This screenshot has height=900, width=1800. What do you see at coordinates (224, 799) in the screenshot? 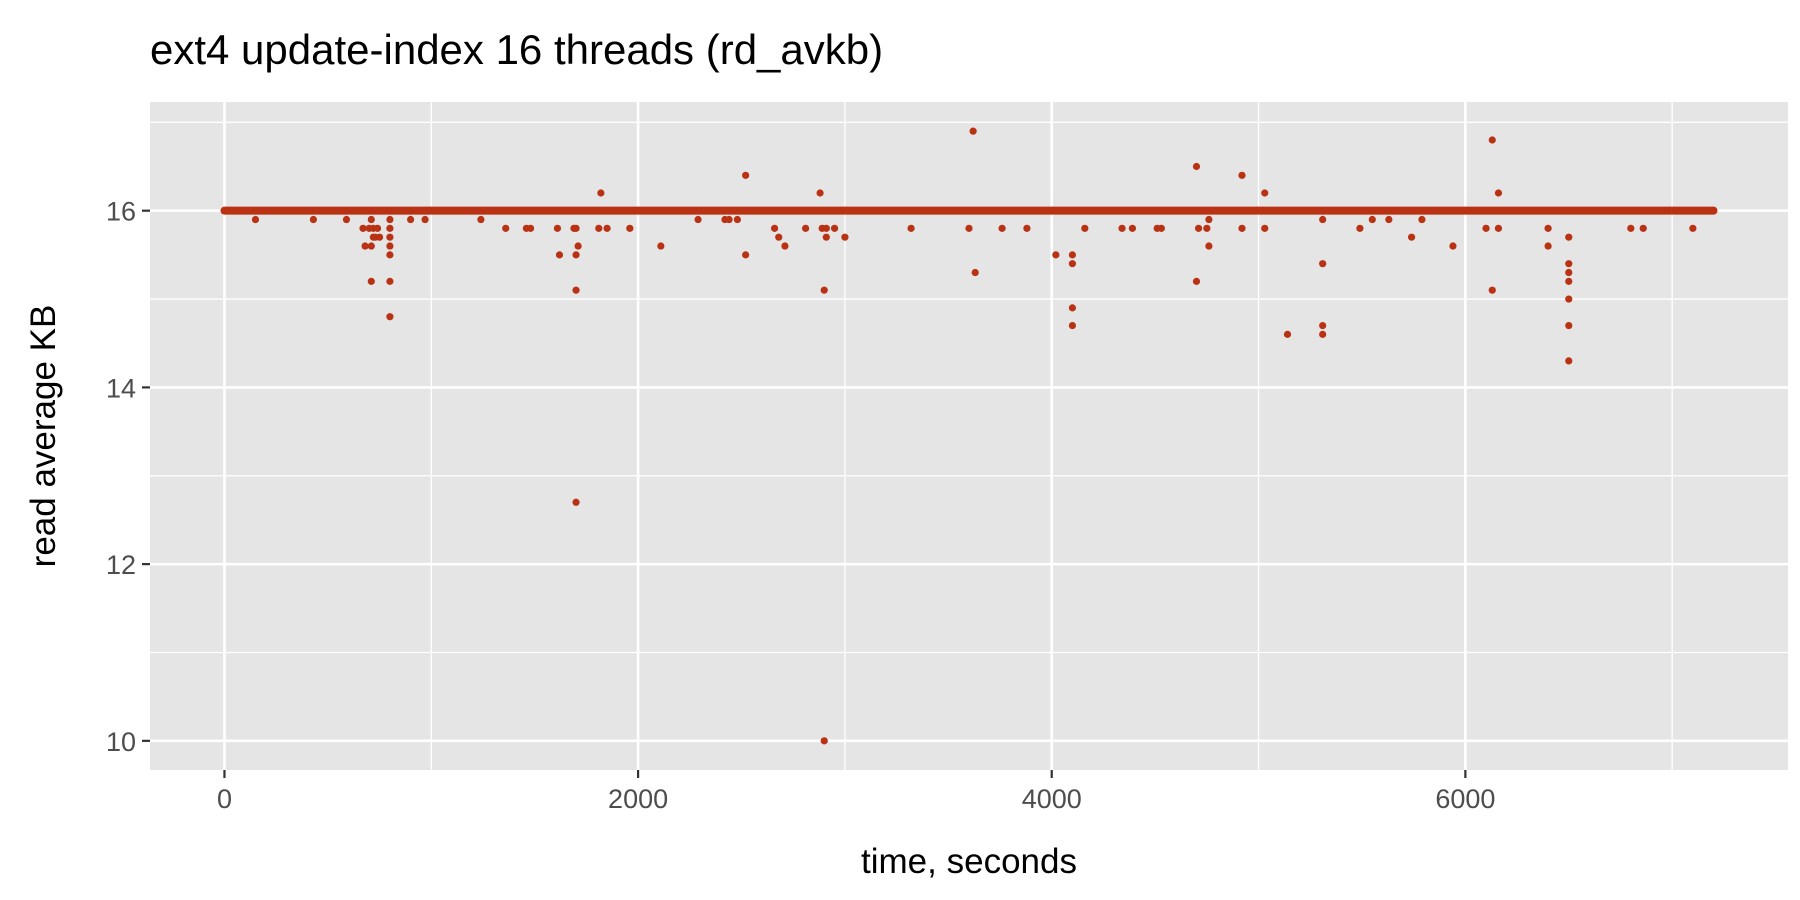
I see `x-tick-label: 0` at bounding box center [224, 799].